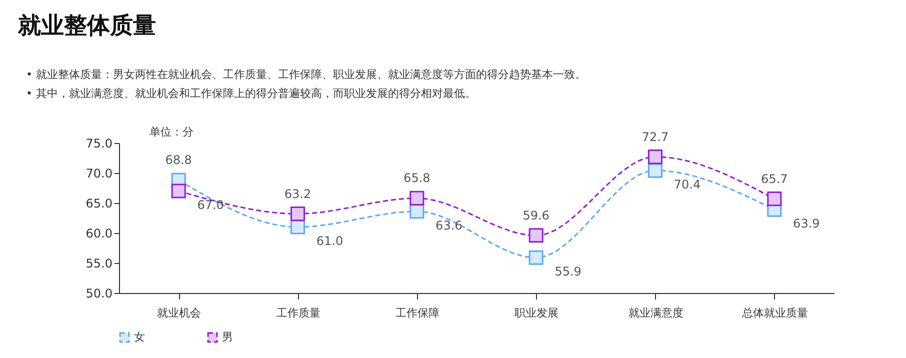 The width and height of the screenshot is (906, 358). Describe the element at coordinates (298, 313) in the screenshot. I see `x-tick-label: 工作质量` at that location.